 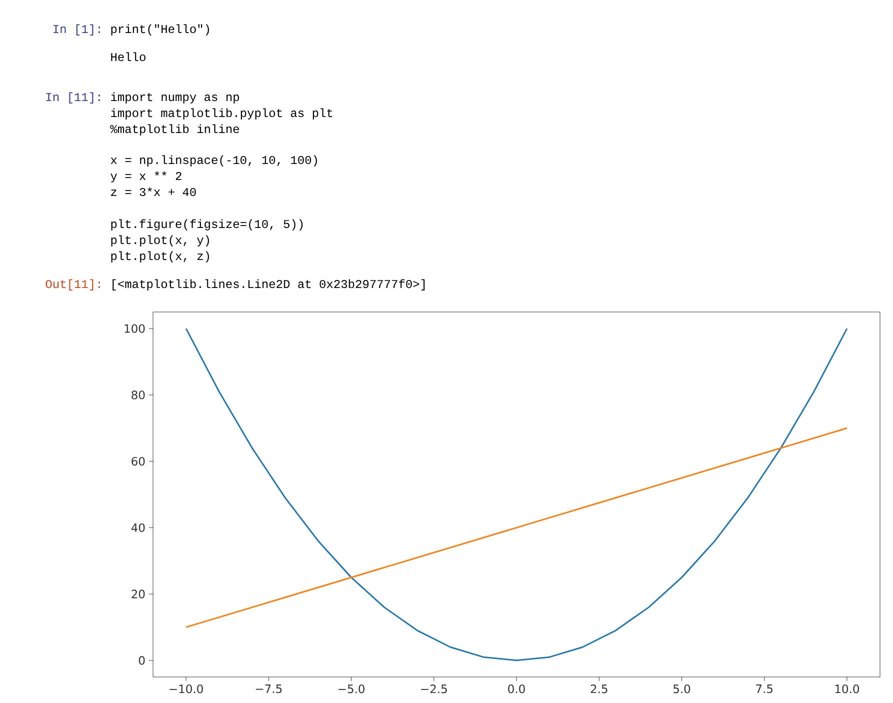 I want to click on x-tick-label: −2.5, so click(x=434, y=689).